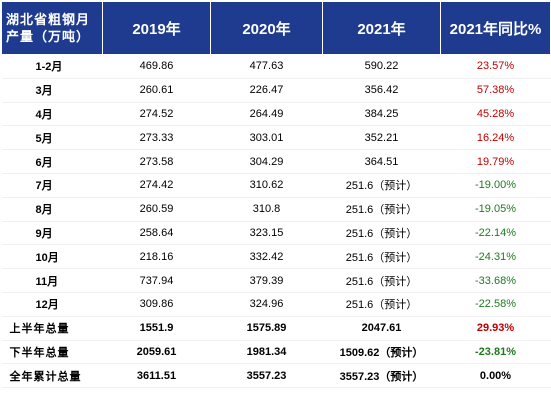 The height and width of the screenshot is (407, 551). I want to click on table-row: 5月 273.33 303.01 352.21 16.24%, so click(276, 138).